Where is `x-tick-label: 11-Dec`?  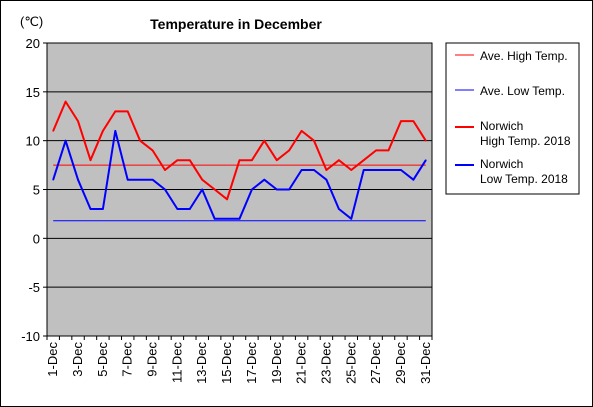
x-tick-label: 11-Dec is located at coordinates (176, 362).